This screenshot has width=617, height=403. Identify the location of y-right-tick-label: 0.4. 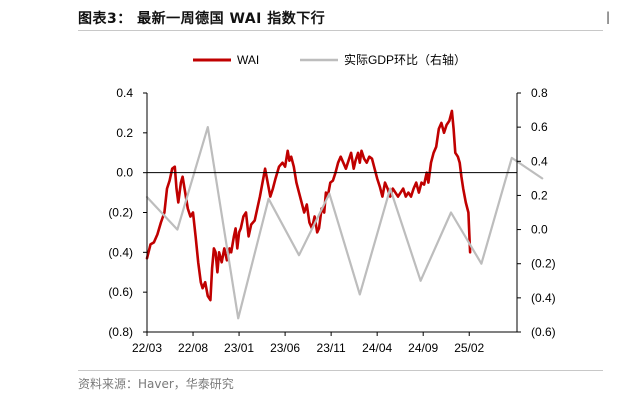
(539, 161).